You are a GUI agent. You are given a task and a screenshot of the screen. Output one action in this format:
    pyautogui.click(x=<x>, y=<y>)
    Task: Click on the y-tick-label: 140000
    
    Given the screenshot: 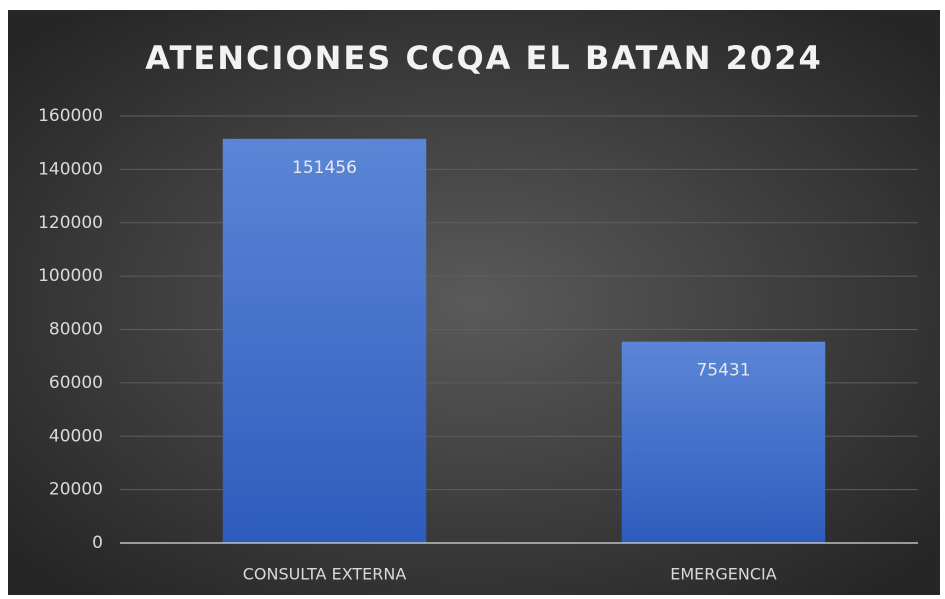 What is the action you would take?
    pyautogui.click(x=70, y=169)
    